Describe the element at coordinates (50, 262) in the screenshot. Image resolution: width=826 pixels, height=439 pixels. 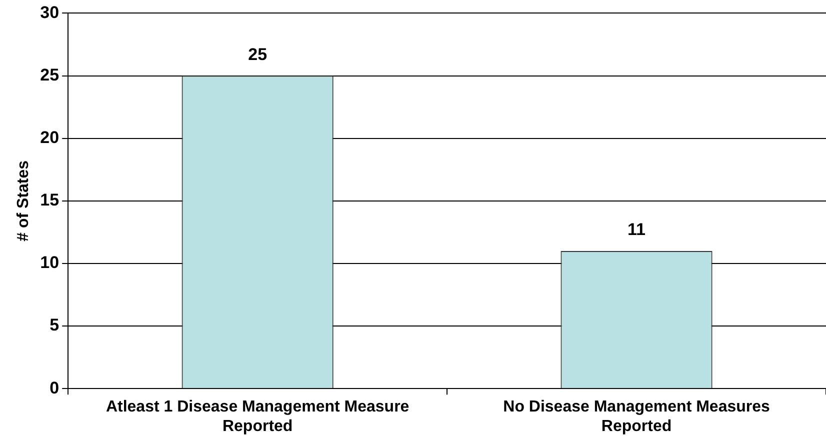
I see `y-tick-label: 10` at that location.